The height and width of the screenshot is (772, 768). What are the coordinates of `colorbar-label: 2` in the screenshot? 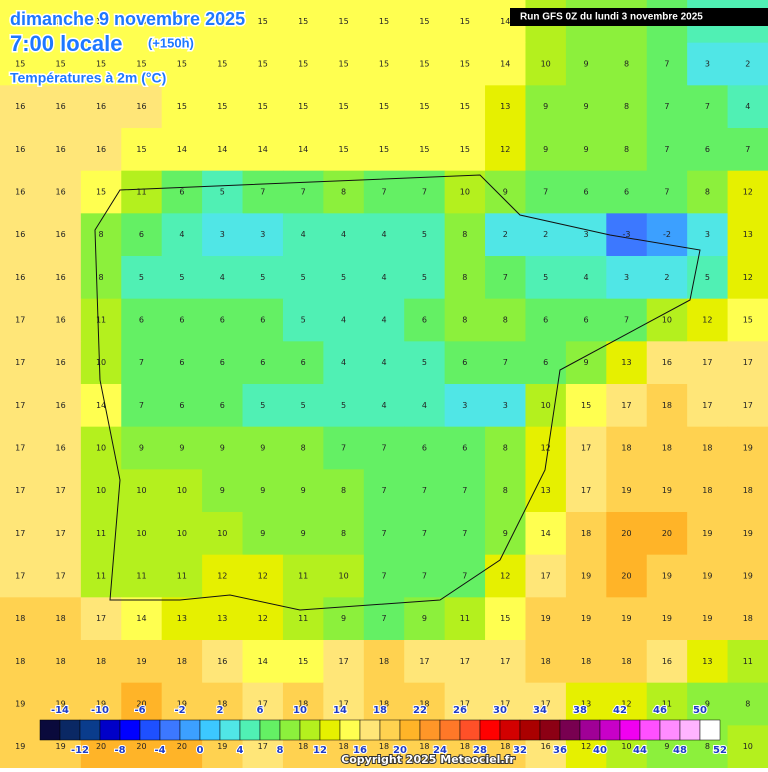 It's located at (220, 710).